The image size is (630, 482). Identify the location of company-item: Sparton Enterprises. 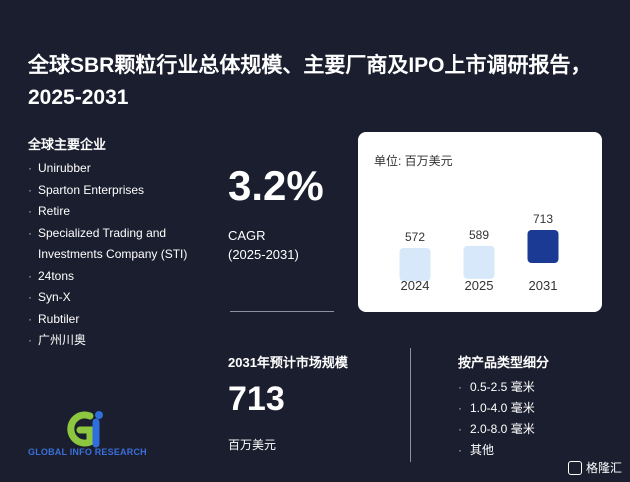
(113, 191).